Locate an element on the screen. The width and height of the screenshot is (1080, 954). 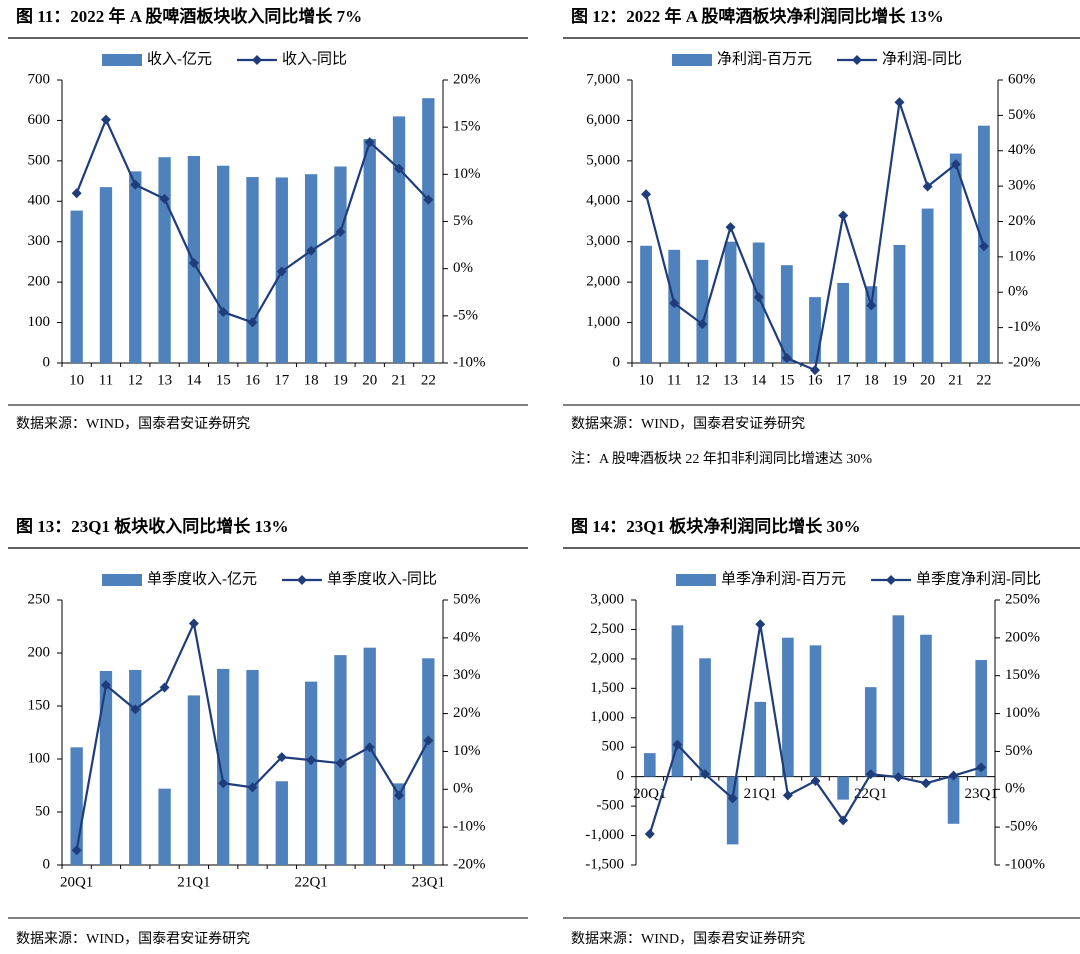
y-tick-label: 4,000 is located at coordinates (603, 201).